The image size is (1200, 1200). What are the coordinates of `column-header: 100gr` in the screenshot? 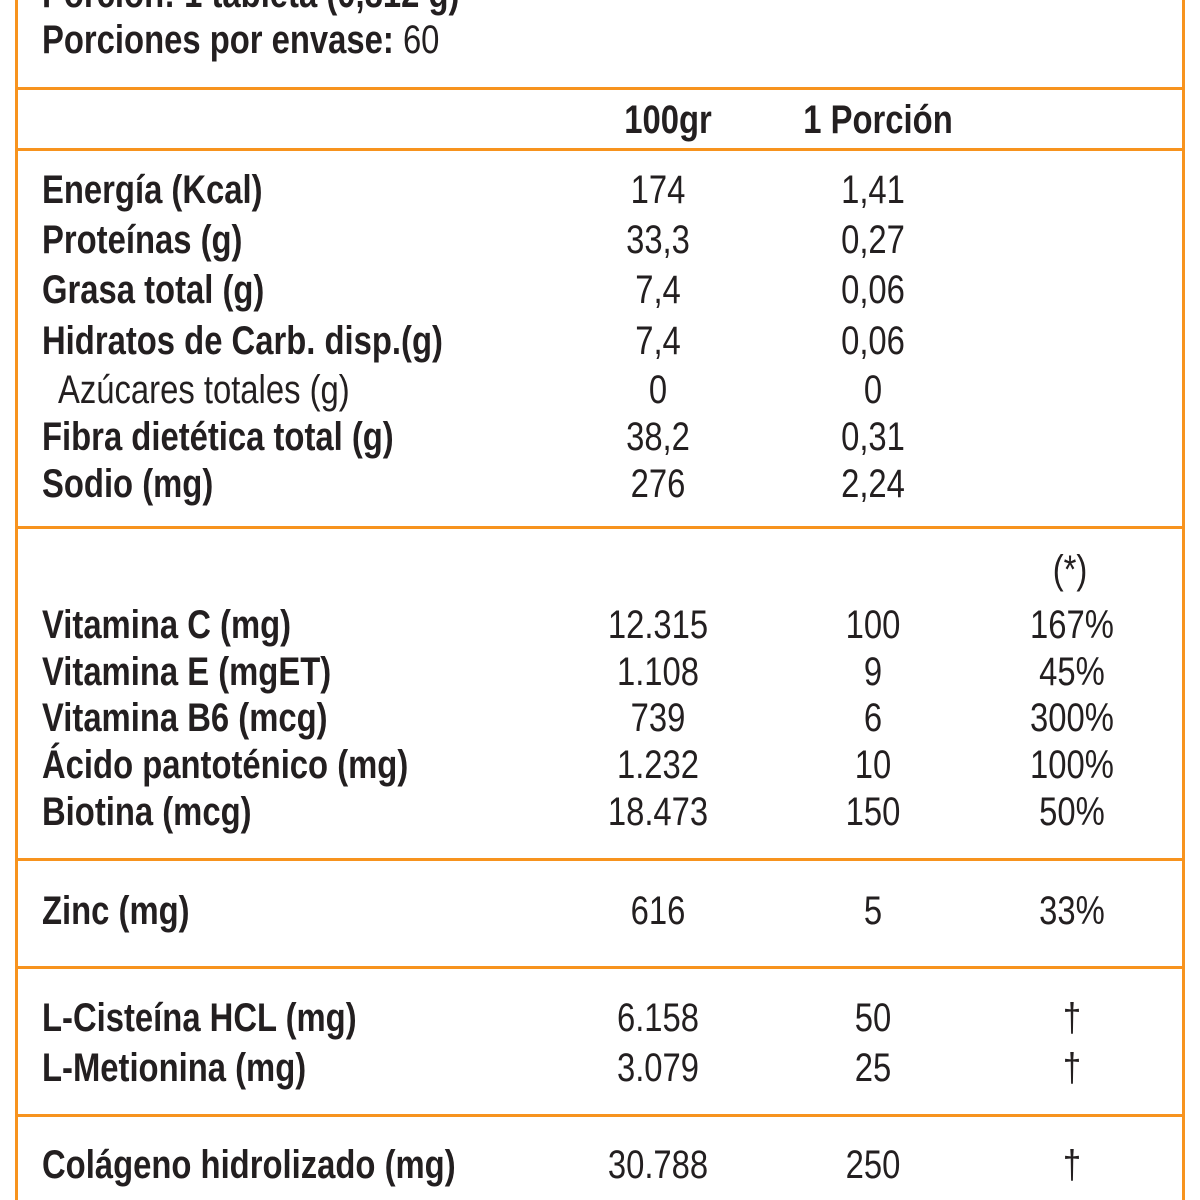 It's located at (668, 120).